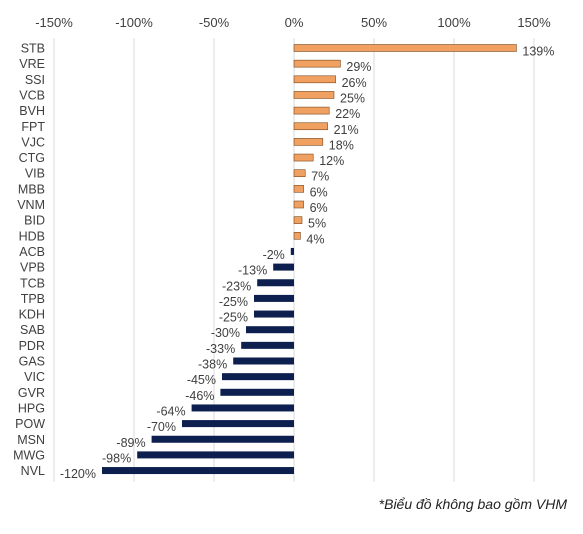 The width and height of the screenshot is (583, 534). I want to click on data-label: 26%, so click(354, 83).